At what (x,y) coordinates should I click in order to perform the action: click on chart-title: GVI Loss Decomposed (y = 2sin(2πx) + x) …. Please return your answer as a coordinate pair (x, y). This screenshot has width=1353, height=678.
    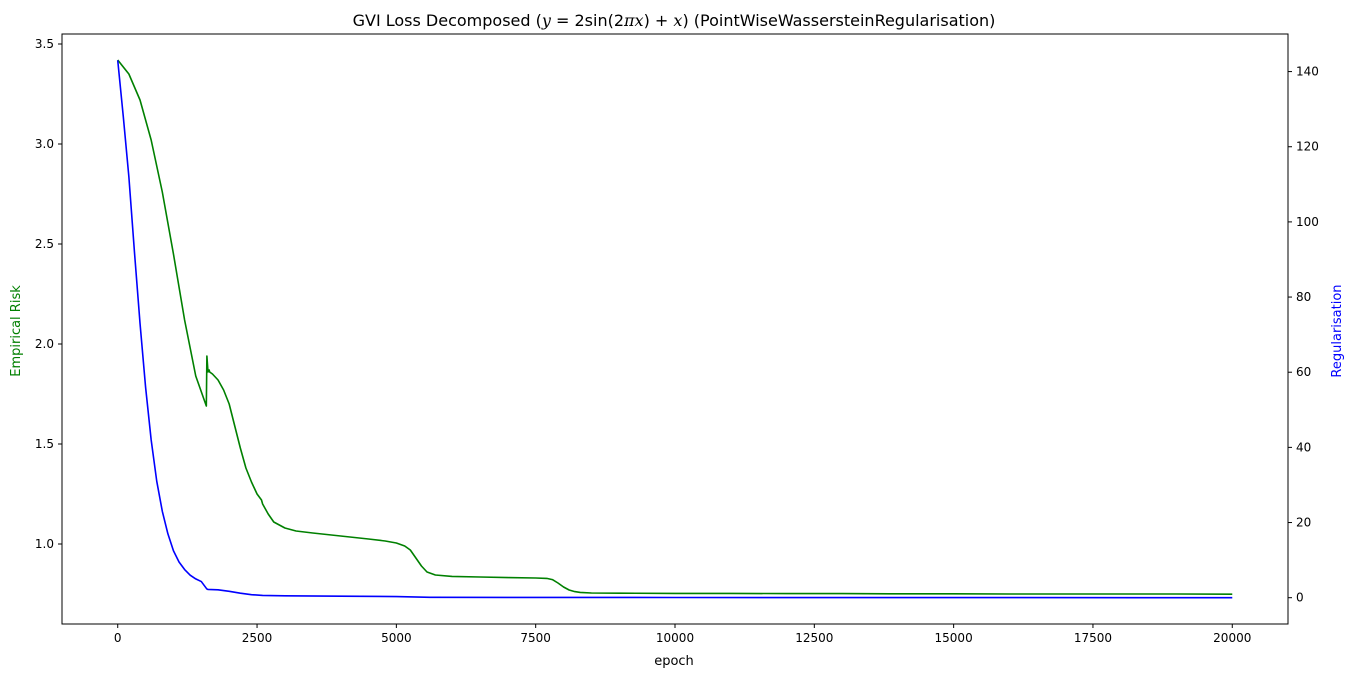
    Looking at the image, I should click on (674, 20).